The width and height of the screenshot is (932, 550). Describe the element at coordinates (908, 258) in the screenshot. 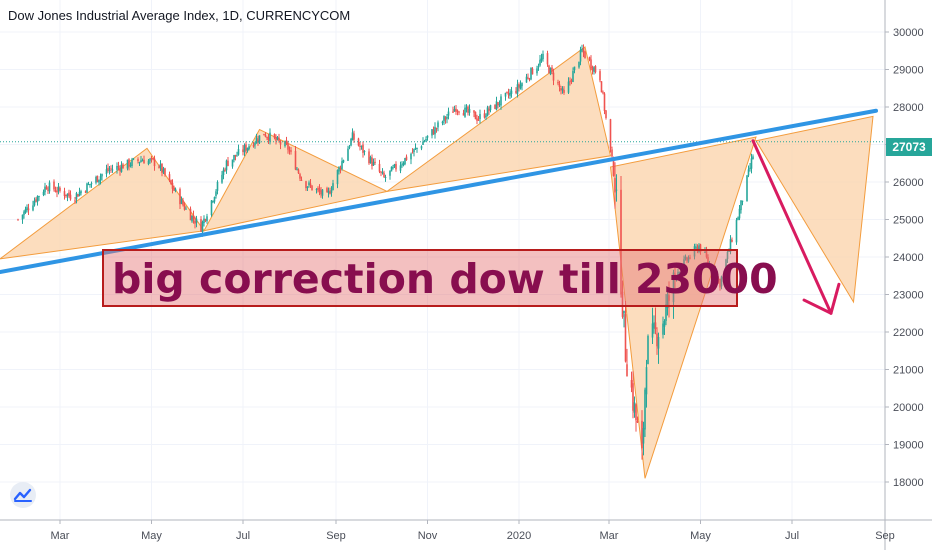

I see `y-tick-label: 24000` at that location.